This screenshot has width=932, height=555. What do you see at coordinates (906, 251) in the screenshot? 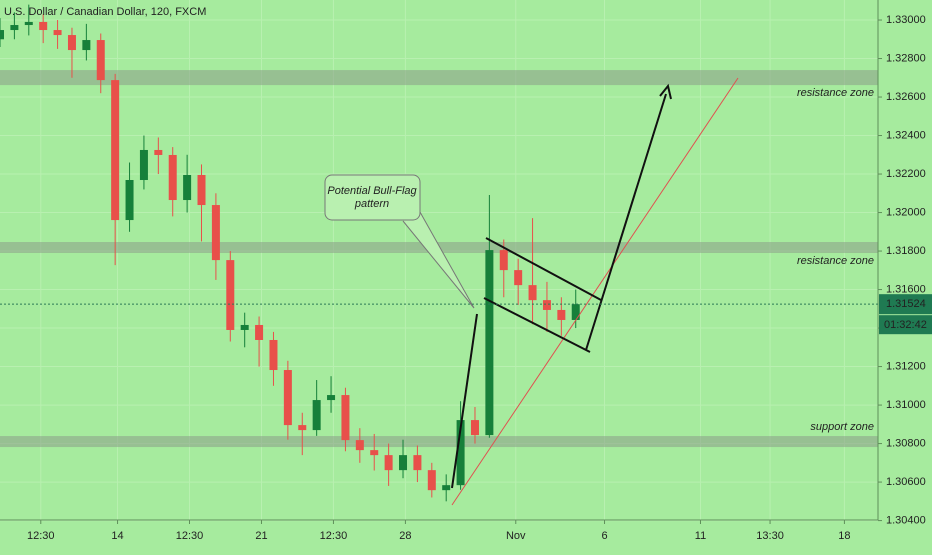
I see `y-tick-label: 1.31800` at bounding box center [906, 251].